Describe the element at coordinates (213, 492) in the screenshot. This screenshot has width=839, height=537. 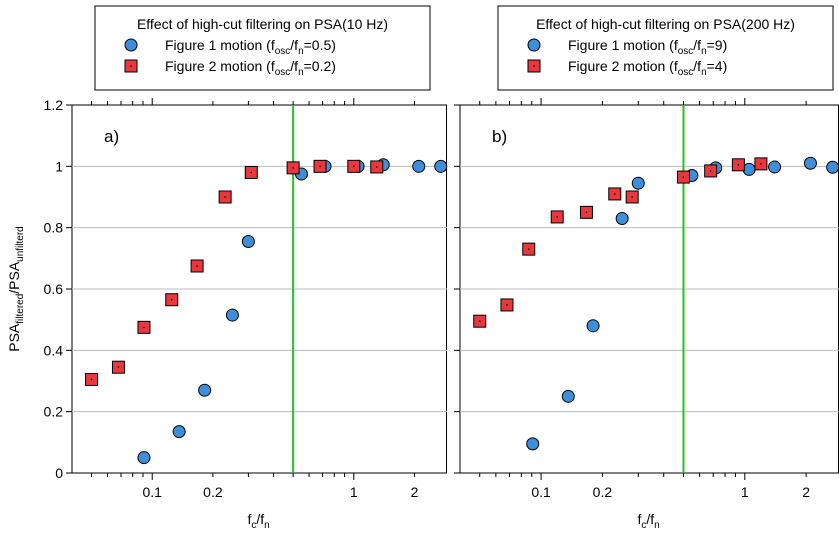
I see `panel-a-xtick-label: 0.2` at that location.